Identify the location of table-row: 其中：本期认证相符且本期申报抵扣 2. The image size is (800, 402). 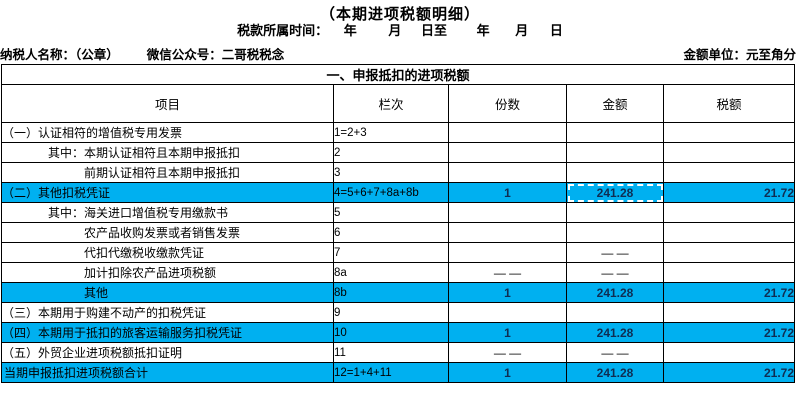
(398, 152).